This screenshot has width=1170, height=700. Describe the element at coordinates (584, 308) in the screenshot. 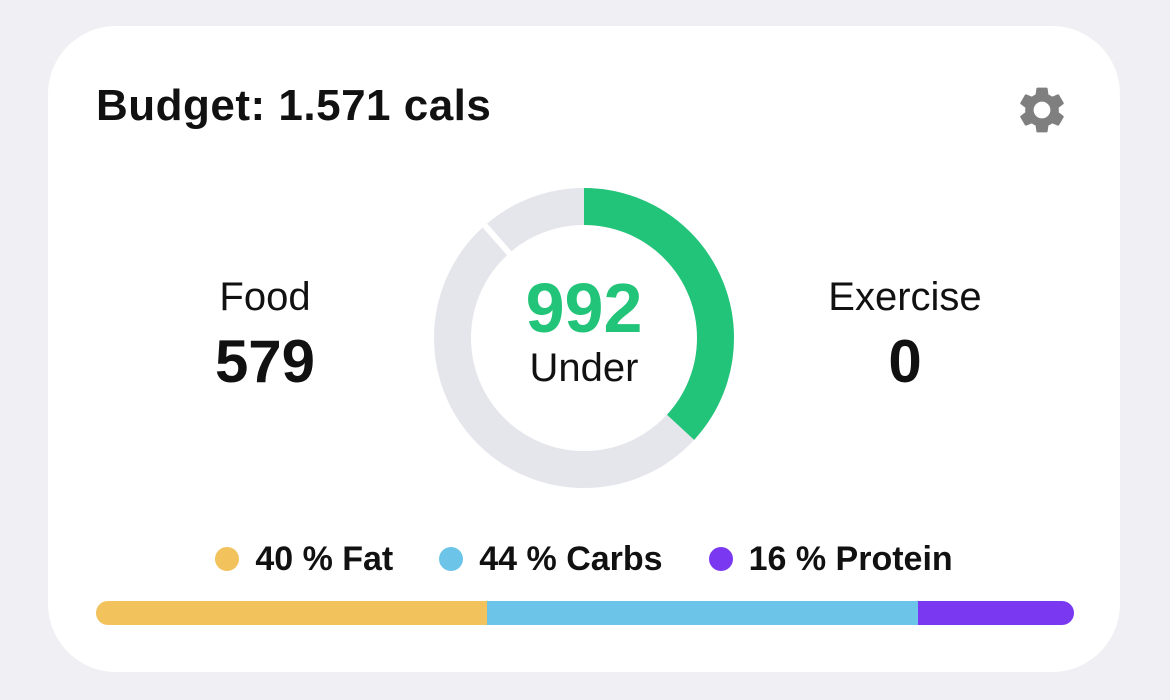

I see `remaining-calories: 992` at that location.